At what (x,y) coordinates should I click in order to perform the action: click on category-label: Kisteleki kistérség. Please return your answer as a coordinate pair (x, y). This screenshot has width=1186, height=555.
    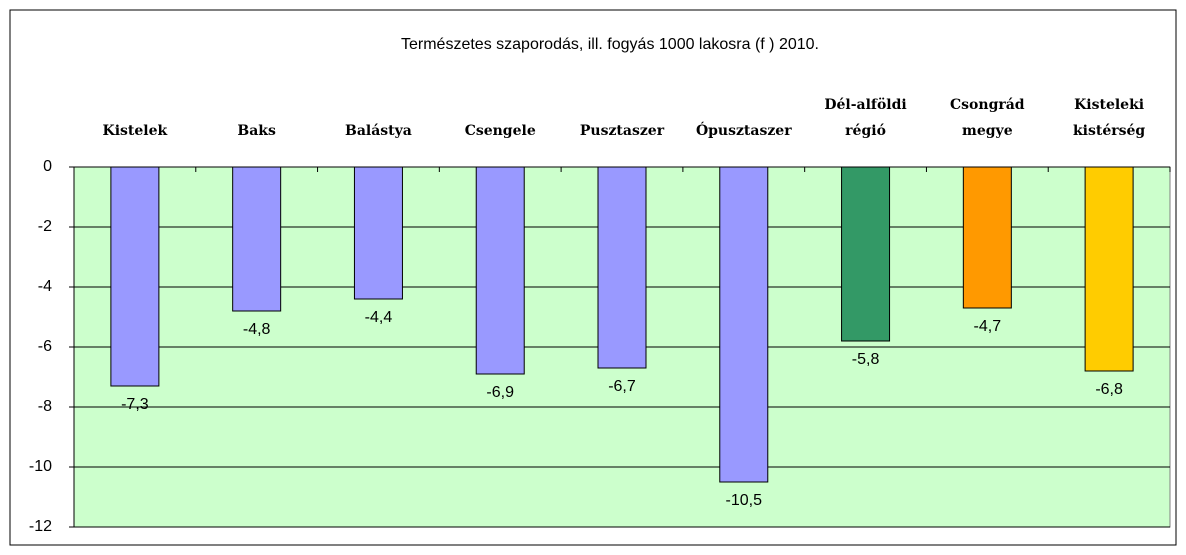
    Looking at the image, I should click on (1109, 118).